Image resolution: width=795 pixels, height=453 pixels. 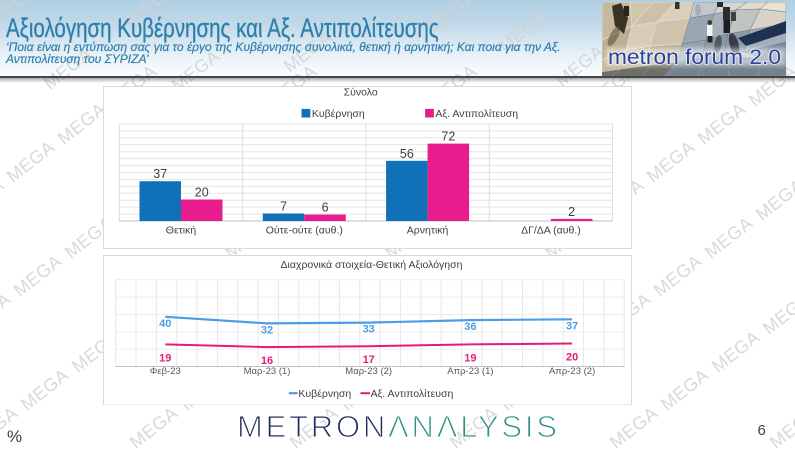 I want to click on svg-text: 32, so click(x=267, y=330).